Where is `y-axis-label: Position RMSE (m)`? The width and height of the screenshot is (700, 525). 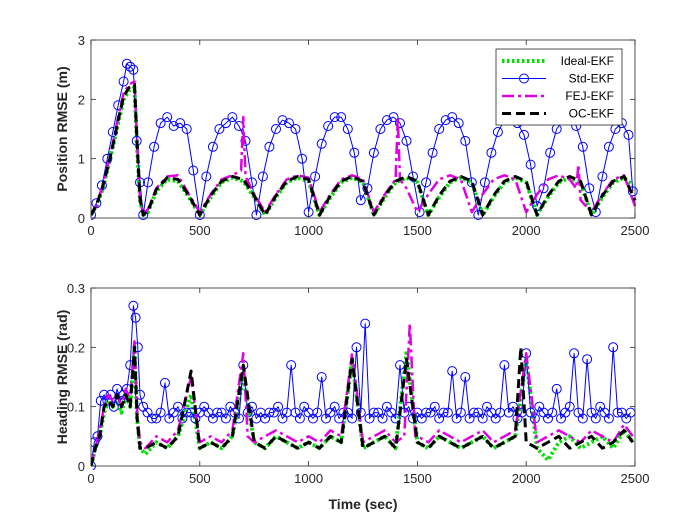 y-axis-label: Position RMSE (m) is located at coordinates (62, 128).